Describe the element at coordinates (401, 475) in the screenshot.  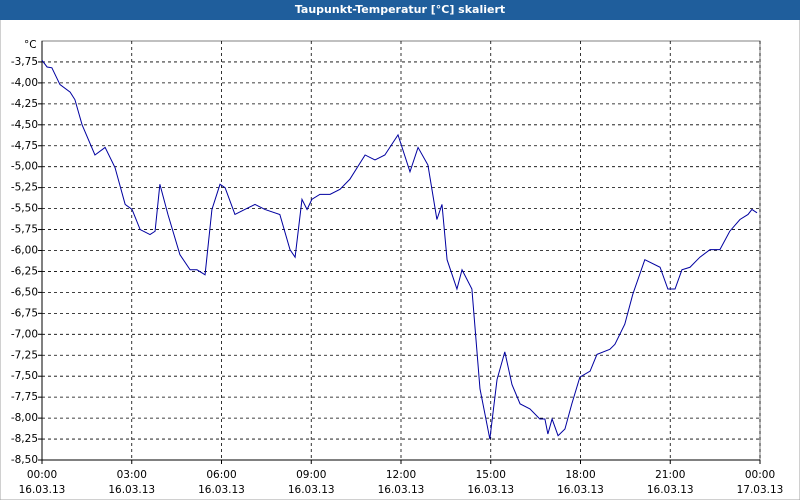
I see `x-tick-label: 12:00` at that location.